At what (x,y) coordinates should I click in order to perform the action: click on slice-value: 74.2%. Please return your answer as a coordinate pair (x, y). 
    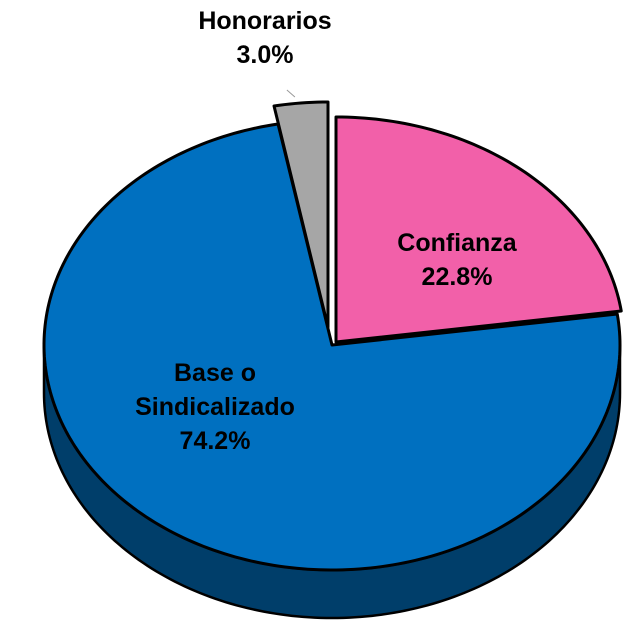
    Looking at the image, I should click on (215, 441).